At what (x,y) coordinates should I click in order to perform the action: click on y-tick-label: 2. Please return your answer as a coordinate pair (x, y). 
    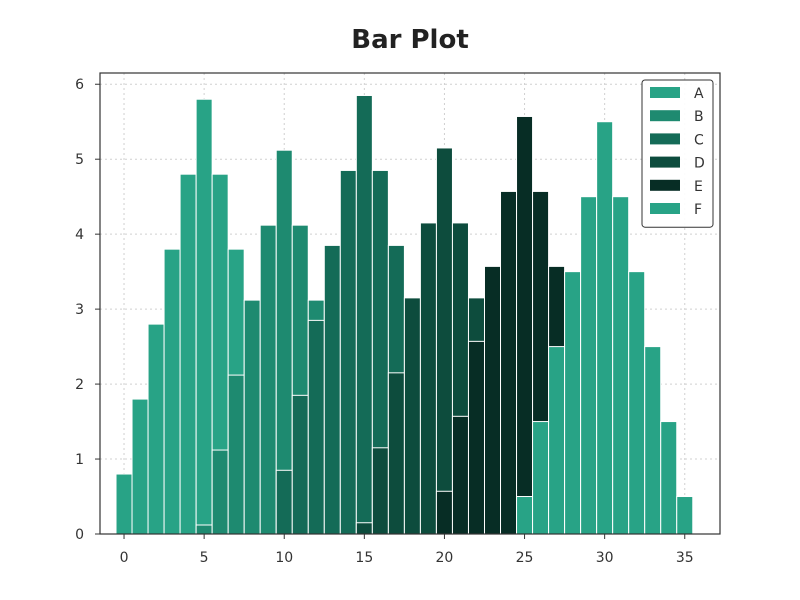
    Looking at the image, I should click on (79, 385).